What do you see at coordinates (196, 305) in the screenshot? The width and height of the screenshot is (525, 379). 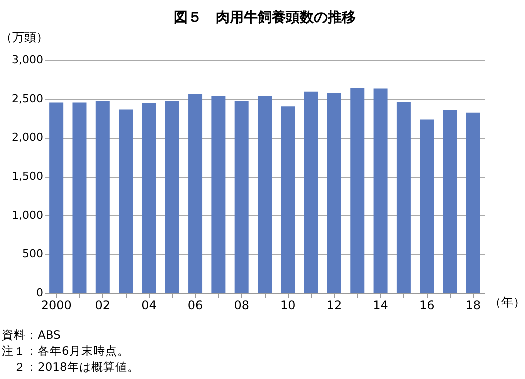 I see `x-tick-label: 06` at bounding box center [196, 305].